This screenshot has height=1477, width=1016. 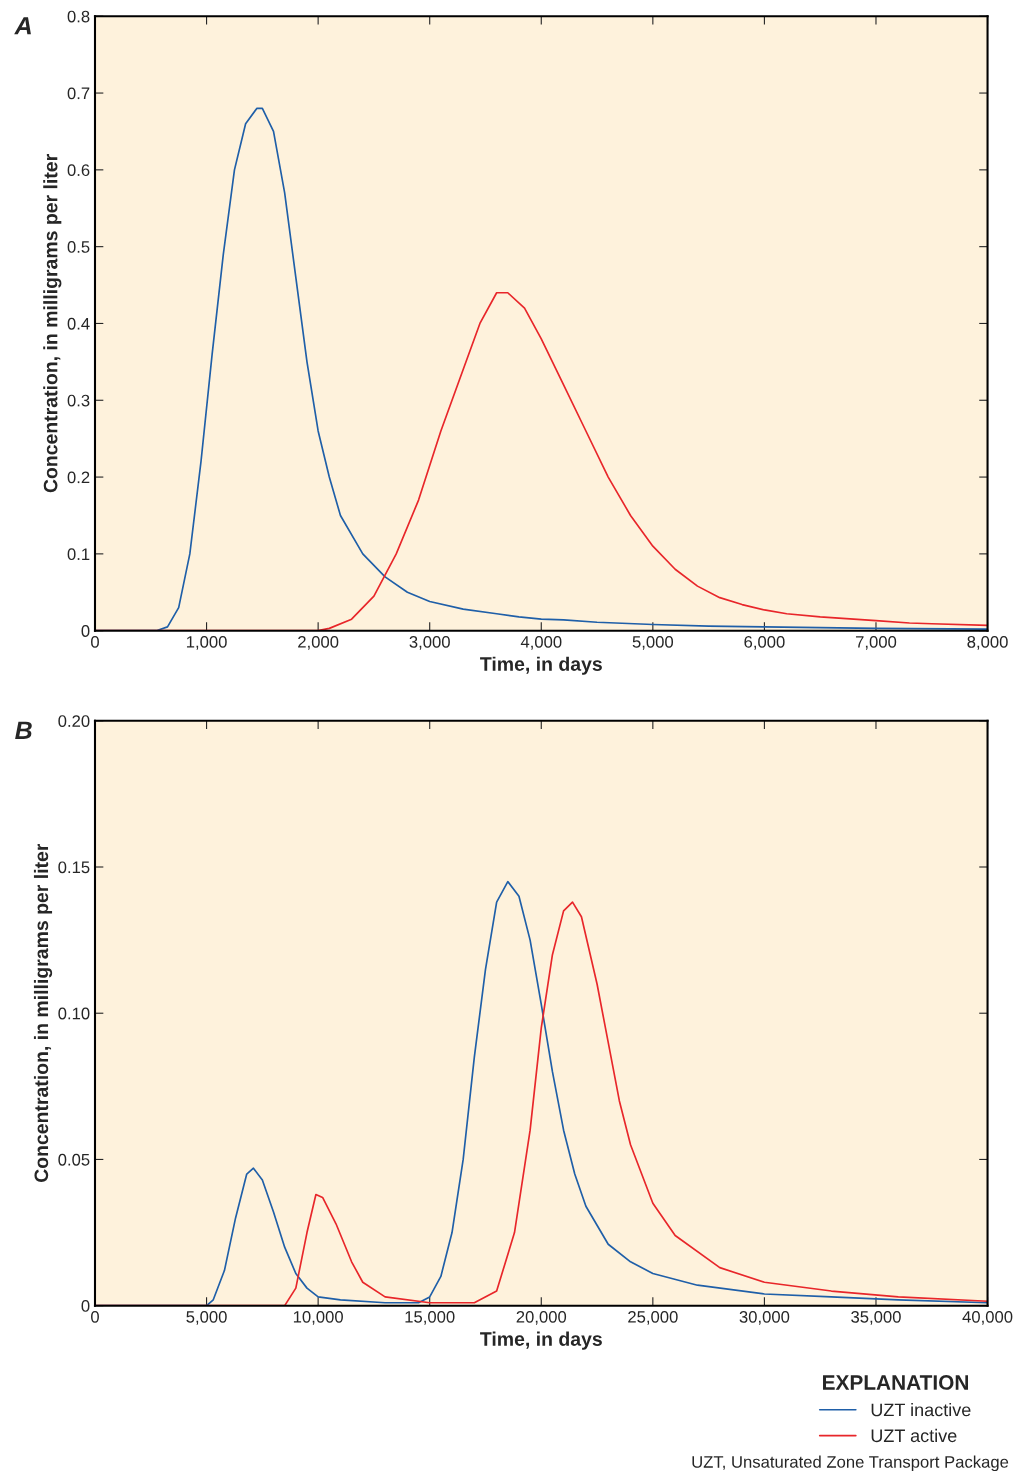 I want to click on x-tick-label: 3,000, so click(x=429, y=642).